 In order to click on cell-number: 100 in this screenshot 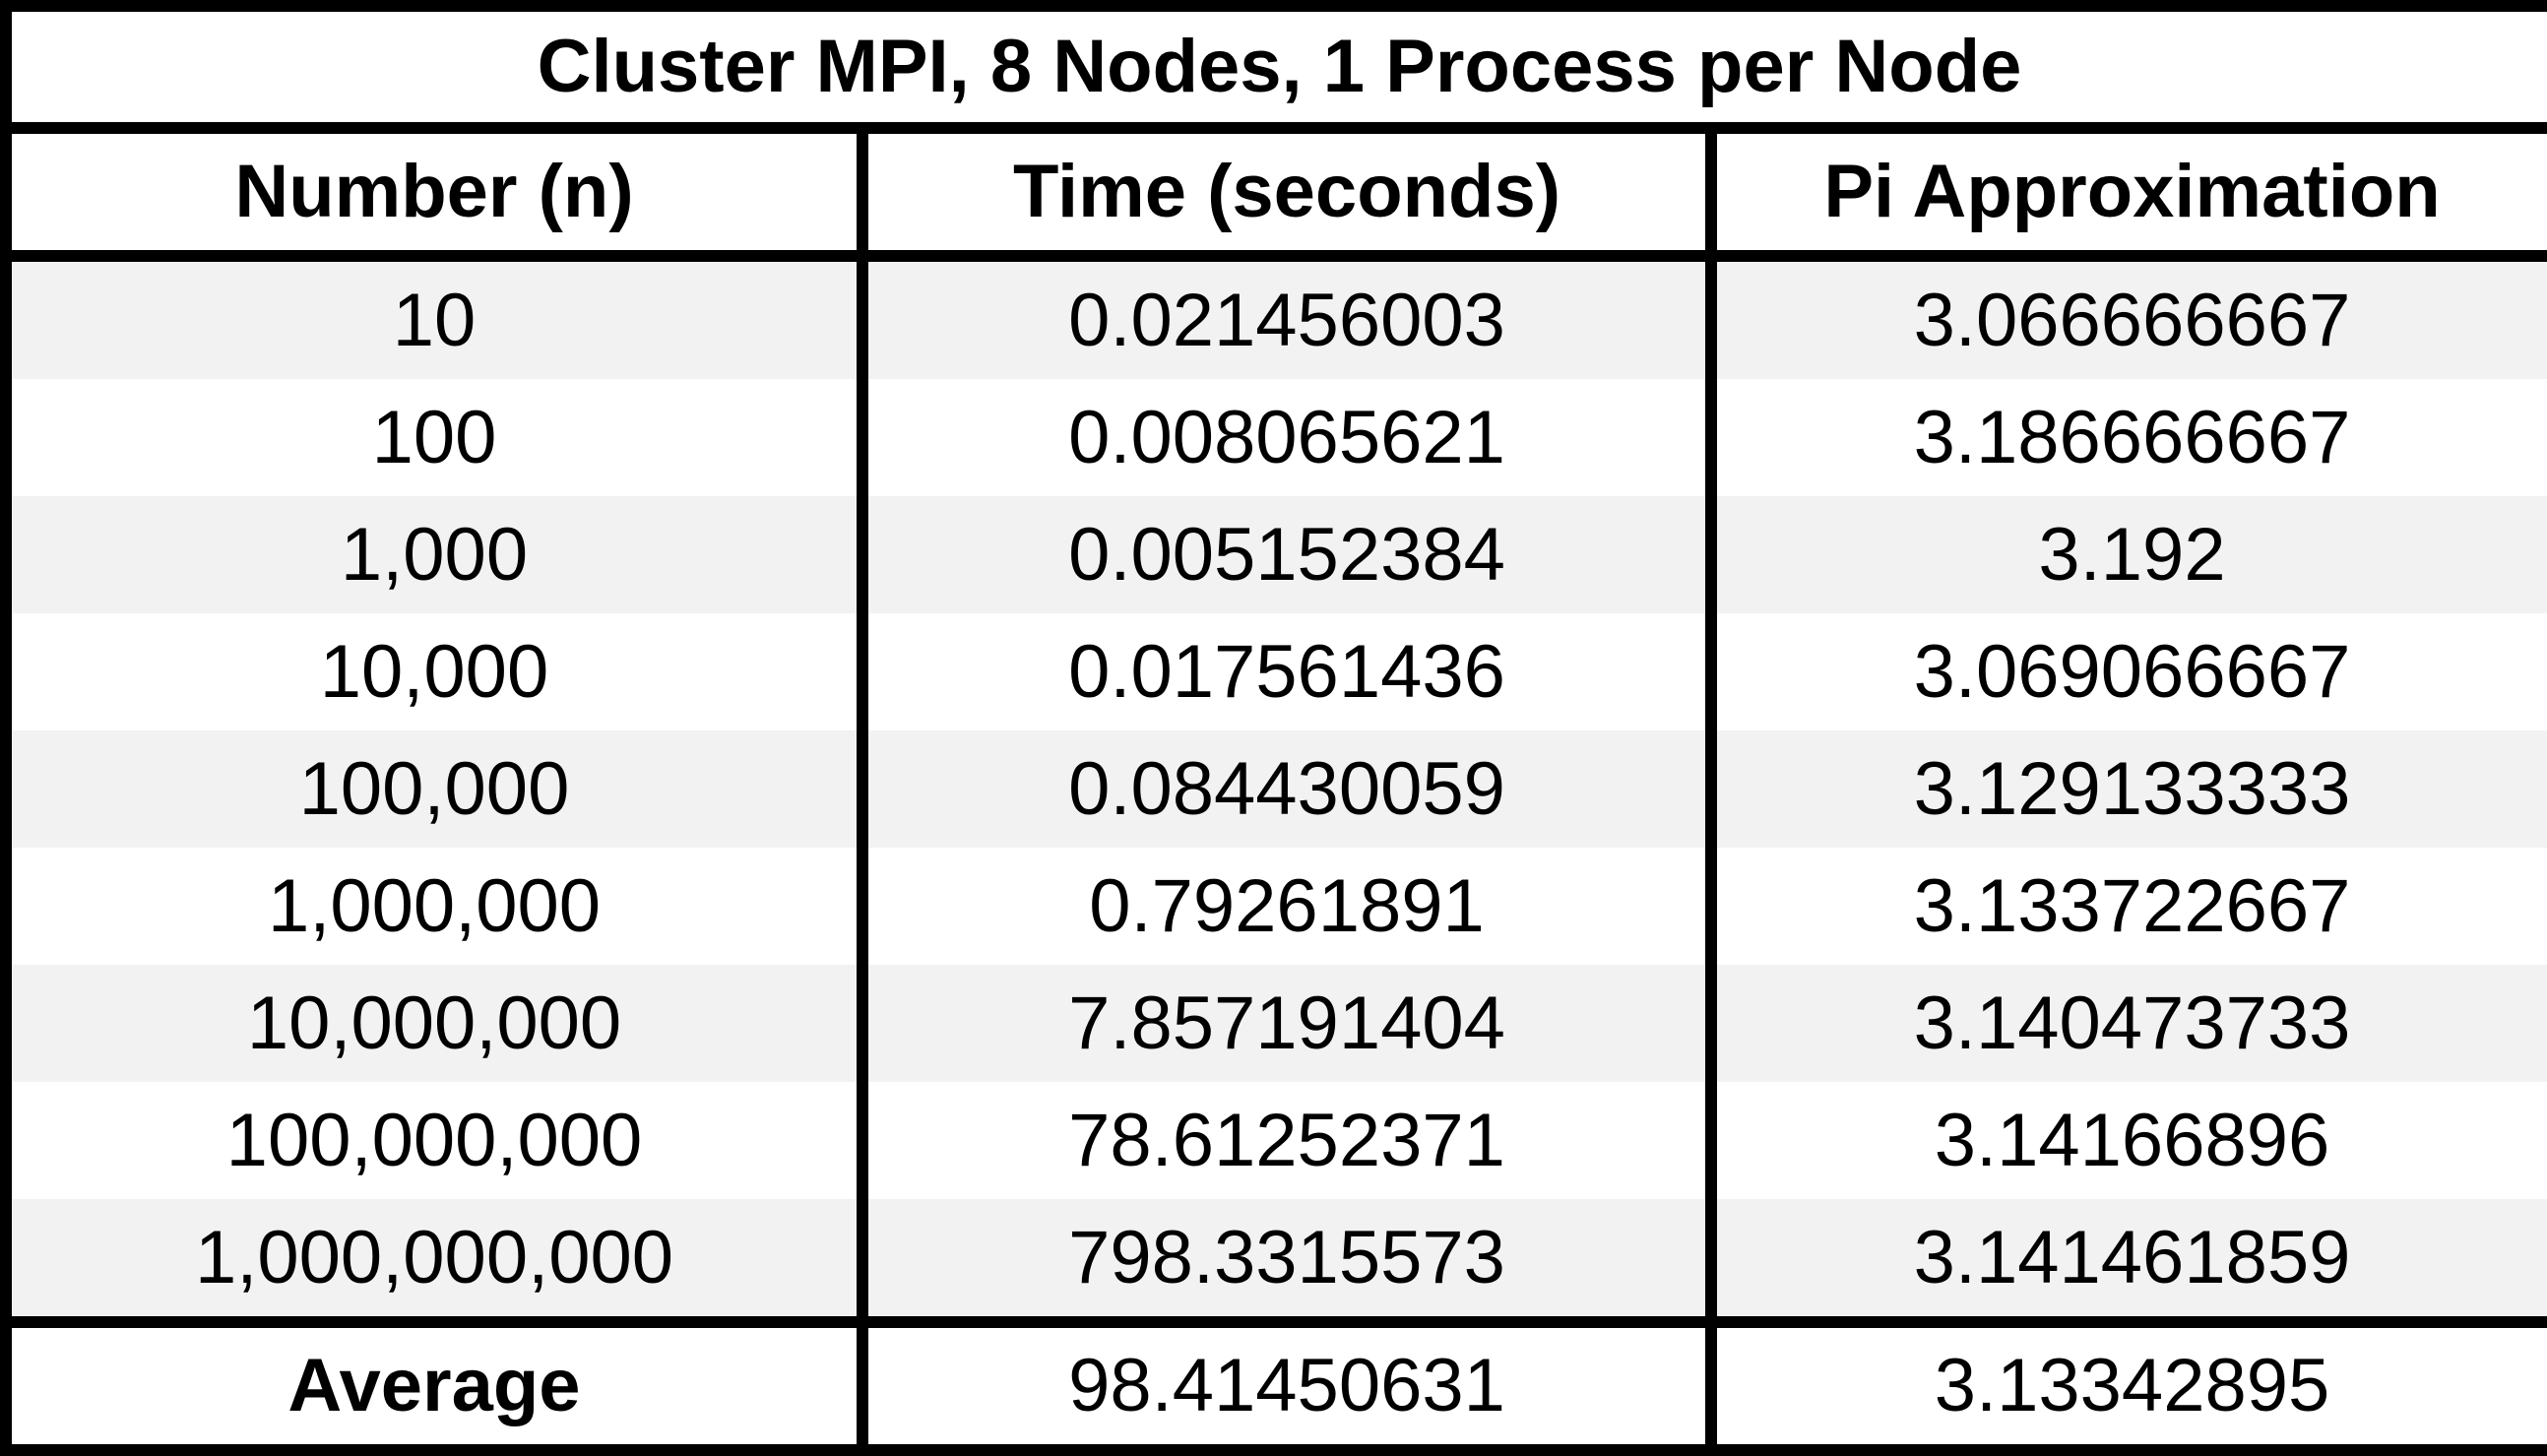, I will do `click(434, 437)`.